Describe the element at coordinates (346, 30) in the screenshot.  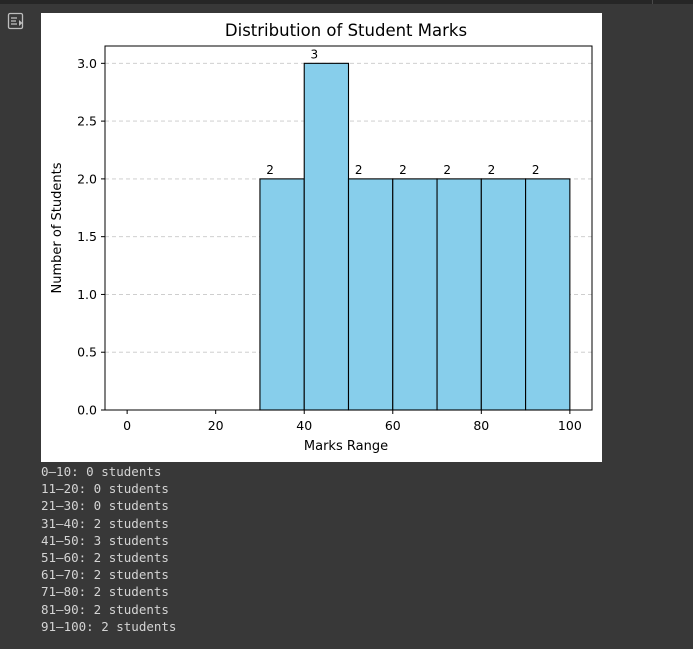
I see `chart-title: Distribution of Student Marks` at that location.